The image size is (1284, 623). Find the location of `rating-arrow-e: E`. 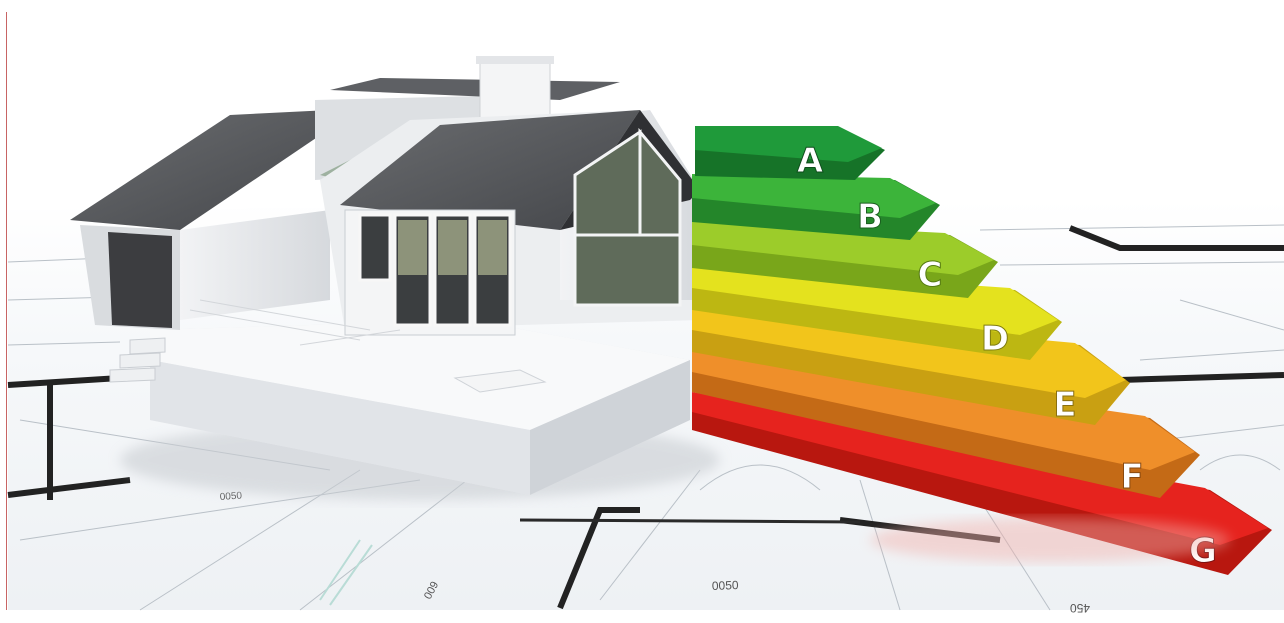

rating-arrow-e: E is located at coordinates (911, 367).